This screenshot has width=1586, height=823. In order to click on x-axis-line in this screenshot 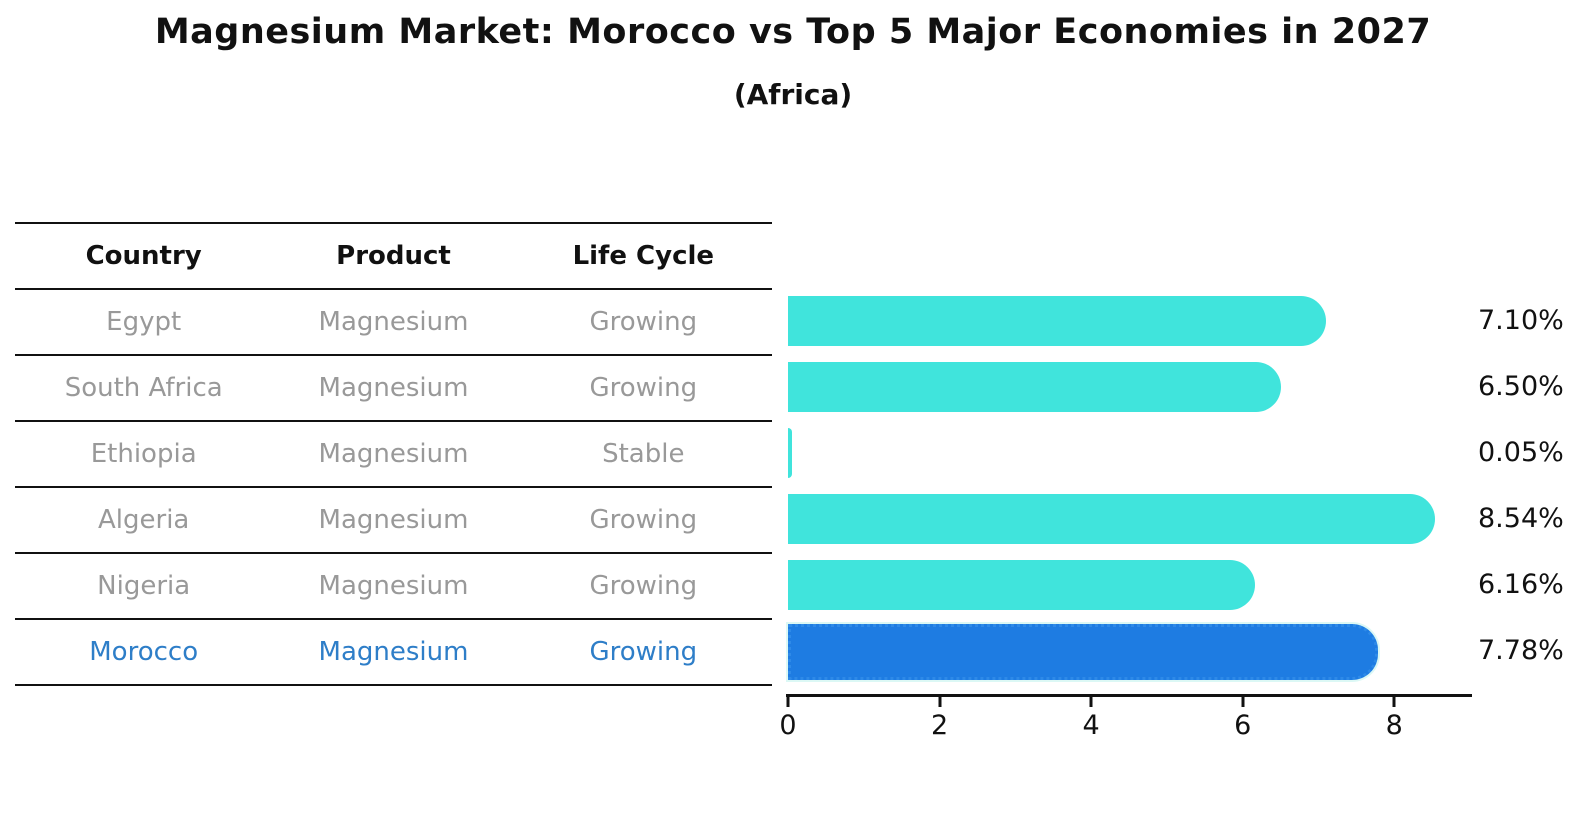, I will do `click(1129, 695)`.